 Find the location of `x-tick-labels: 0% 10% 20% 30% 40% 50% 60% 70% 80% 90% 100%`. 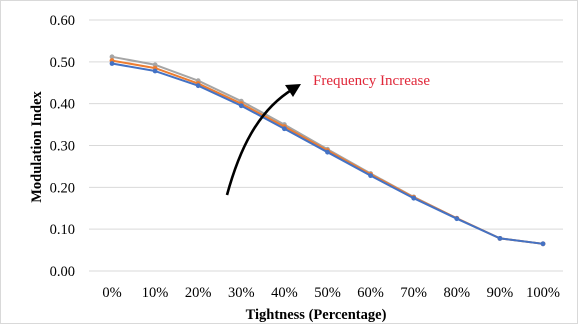

x-tick-labels: 0% 10% 20% 30% 40% 50% 60% 70% 80% 90% 100% is located at coordinates (331, 293).